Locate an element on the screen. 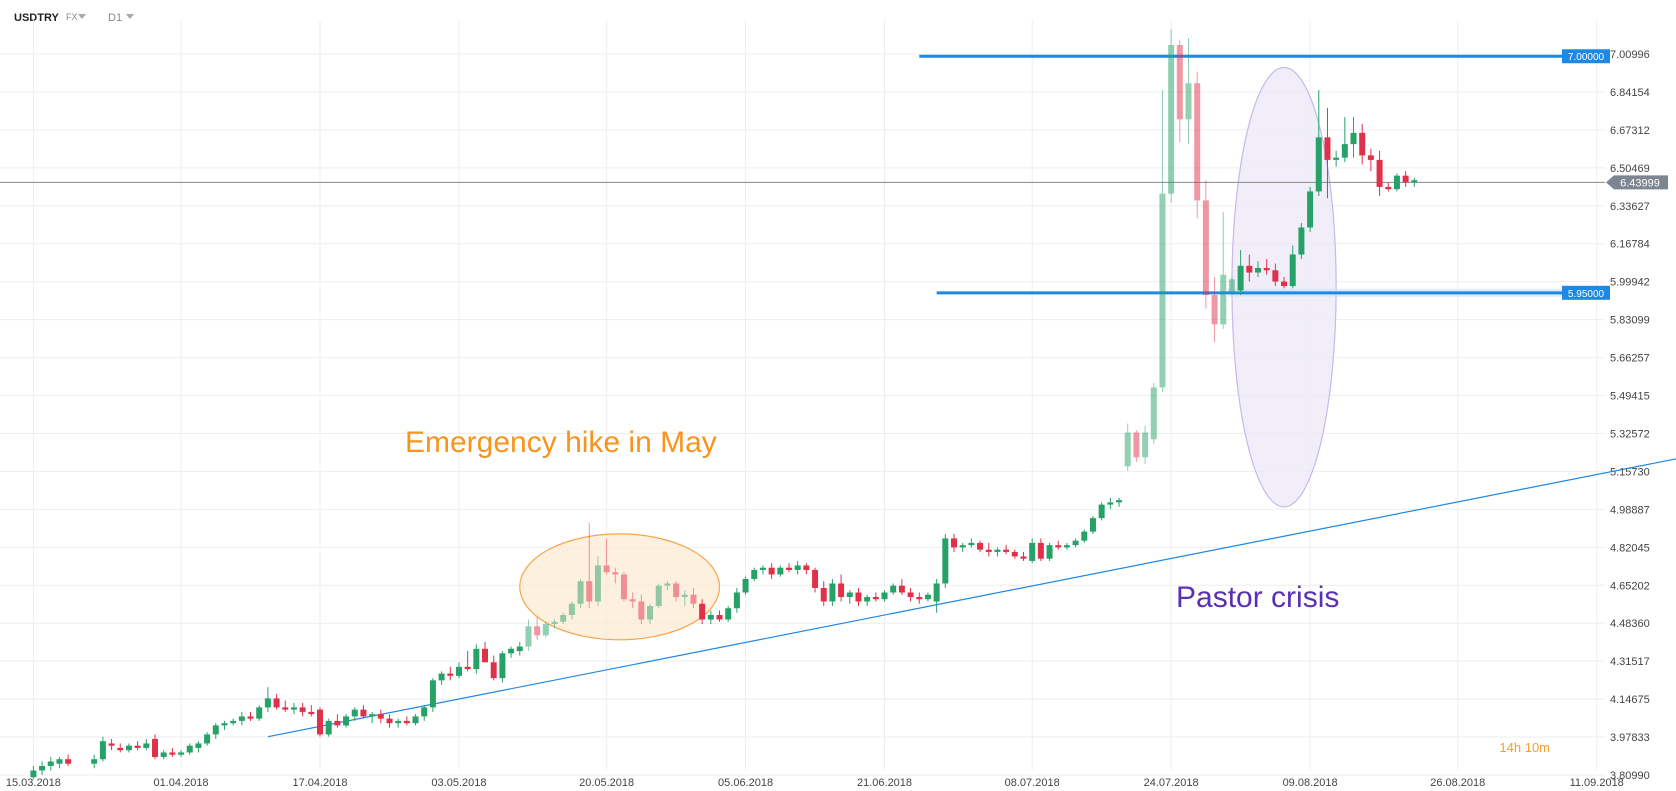 This screenshot has width=1676, height=791. x-tick-label: 05.06.2018 is located at coordinates (745, 783).